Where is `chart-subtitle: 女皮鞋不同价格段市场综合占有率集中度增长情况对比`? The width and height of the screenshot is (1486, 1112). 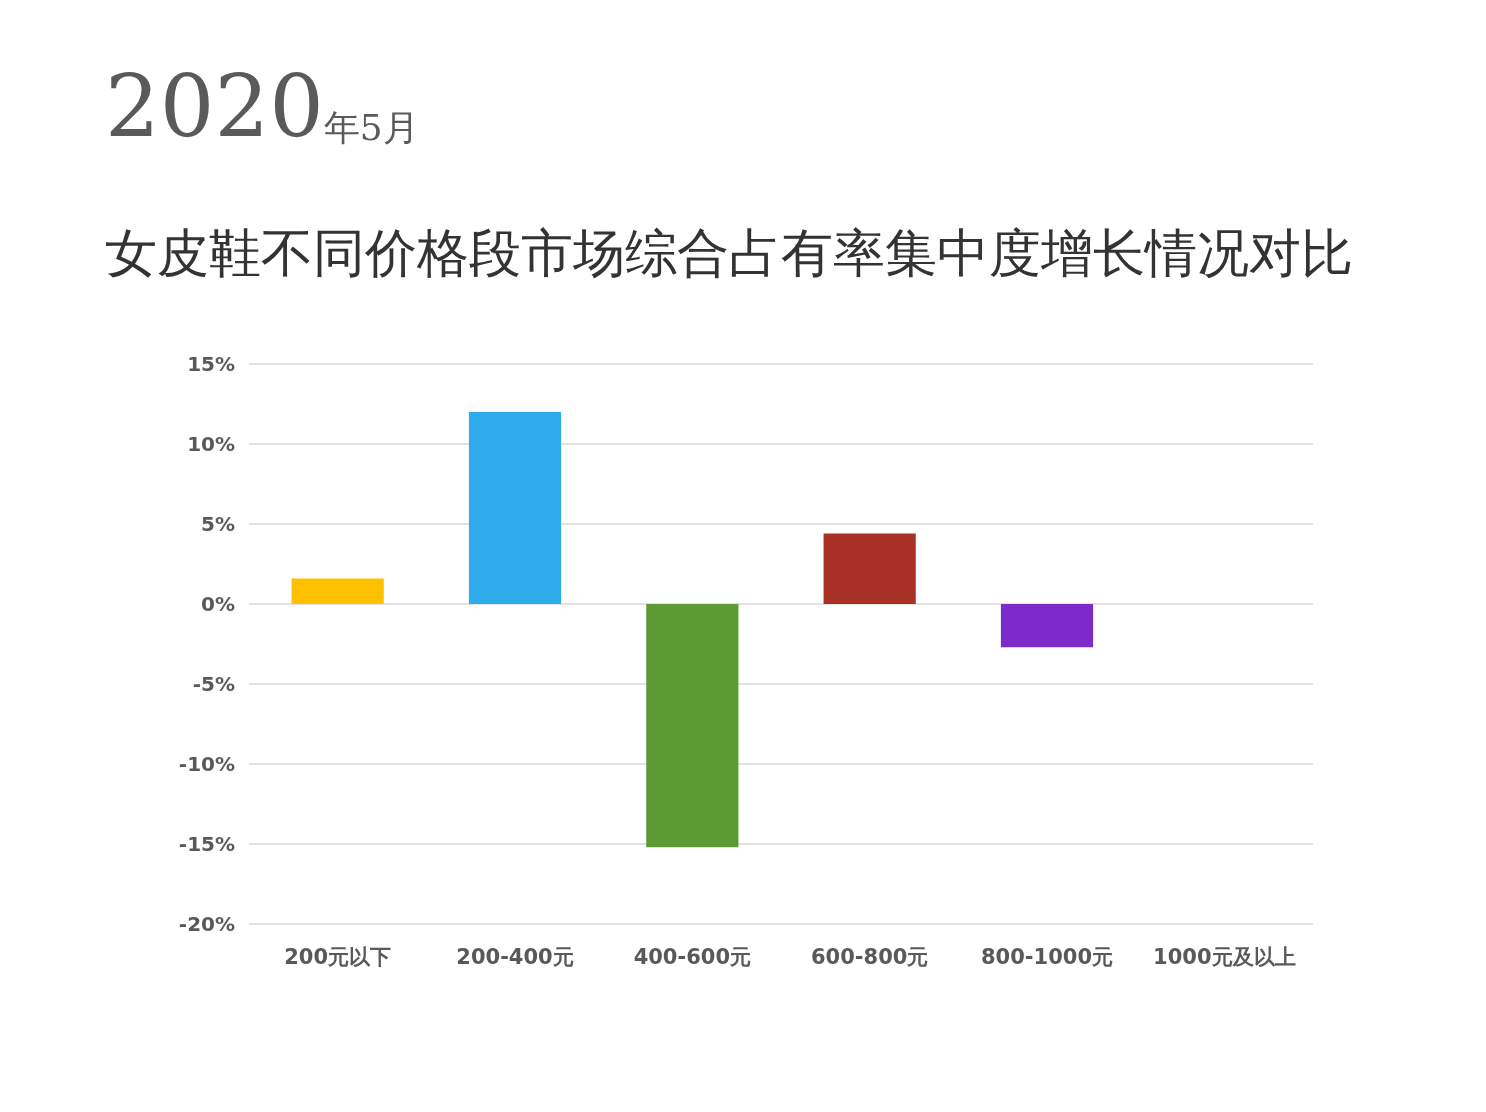
chart-subtitle: 女皮鞋不同价格段市场综合占有率集中度增长情况对比 is located at coordinates (729, 253).